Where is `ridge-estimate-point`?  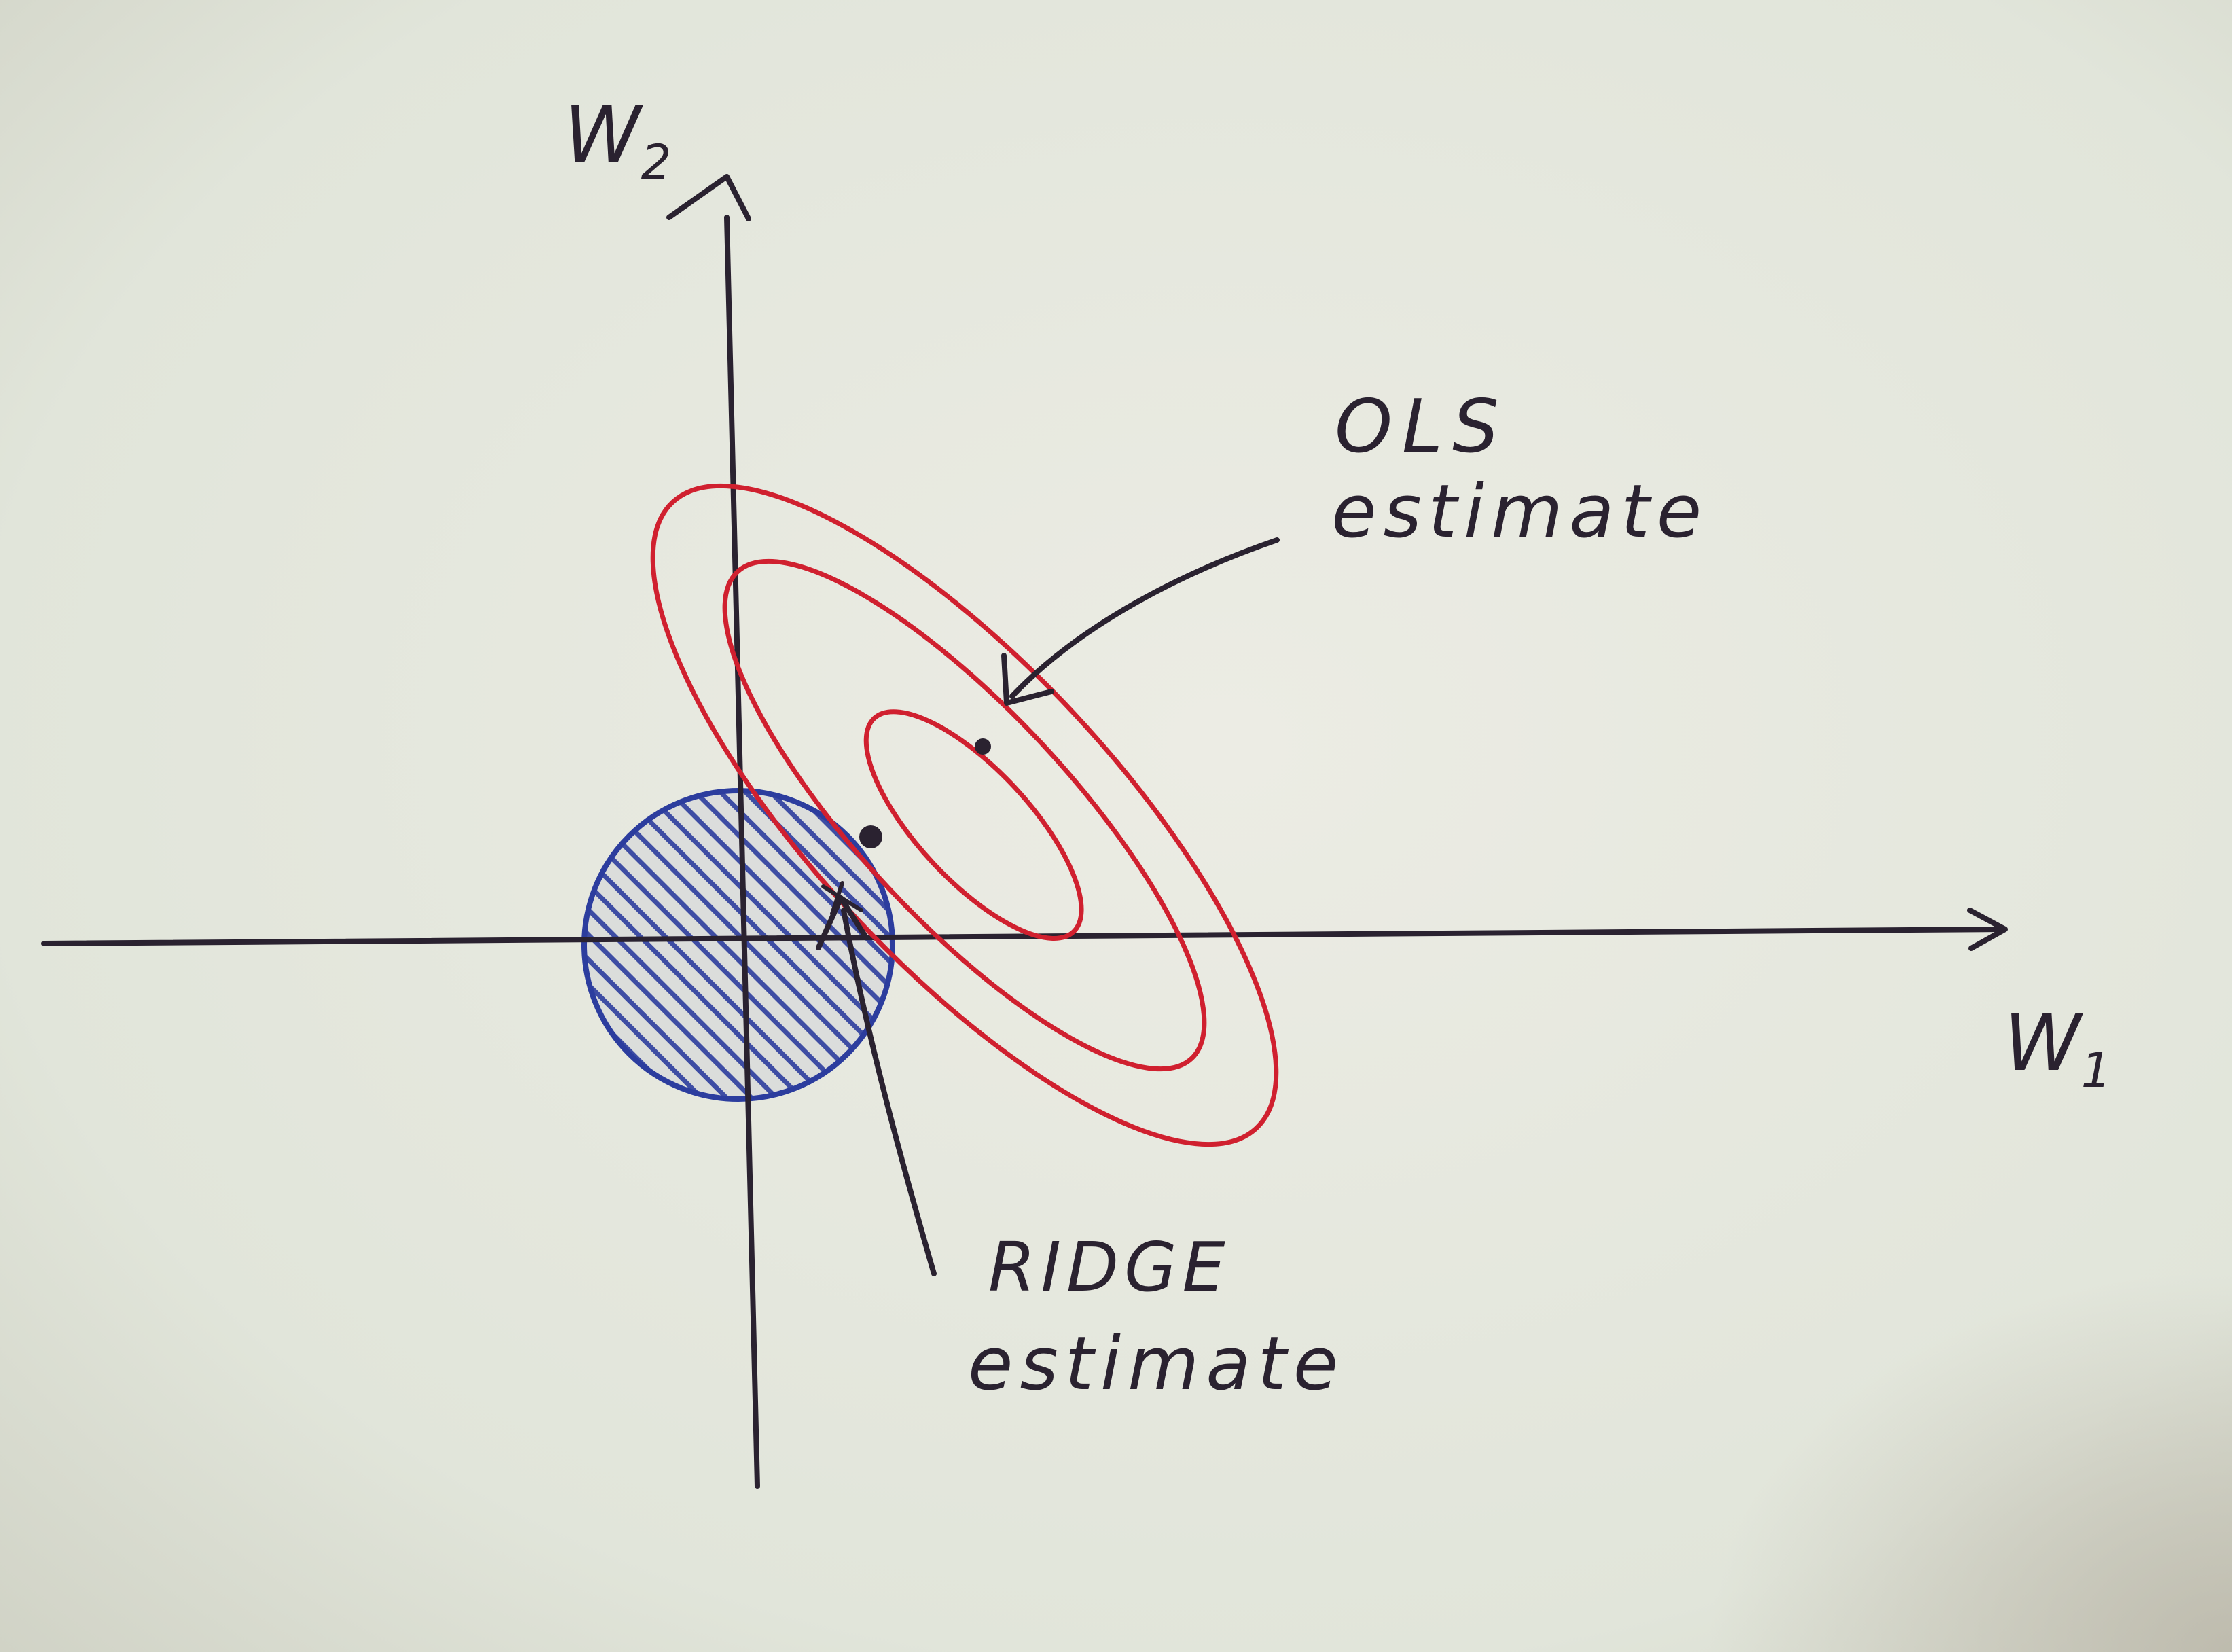 ridge-estimate-point is located at coordinates (870, 836).